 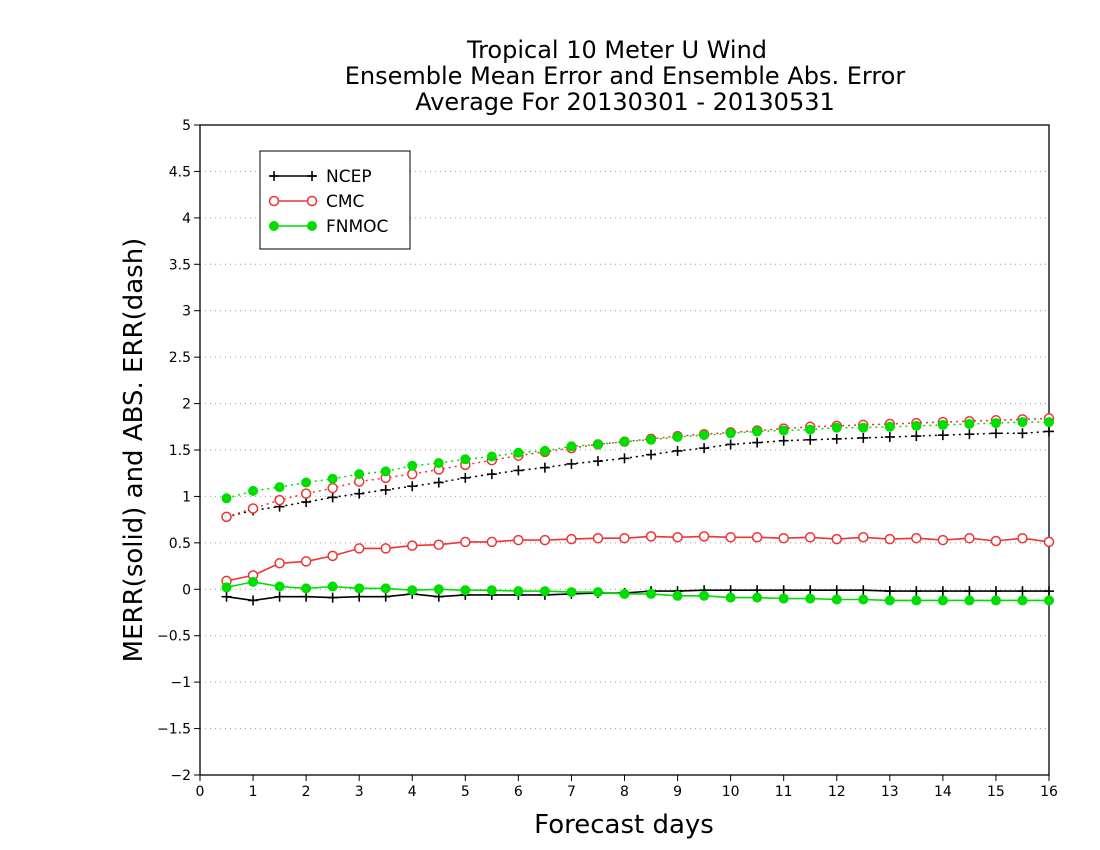 I want to click on x-tick-label: 11, so click(x=784, y=792).